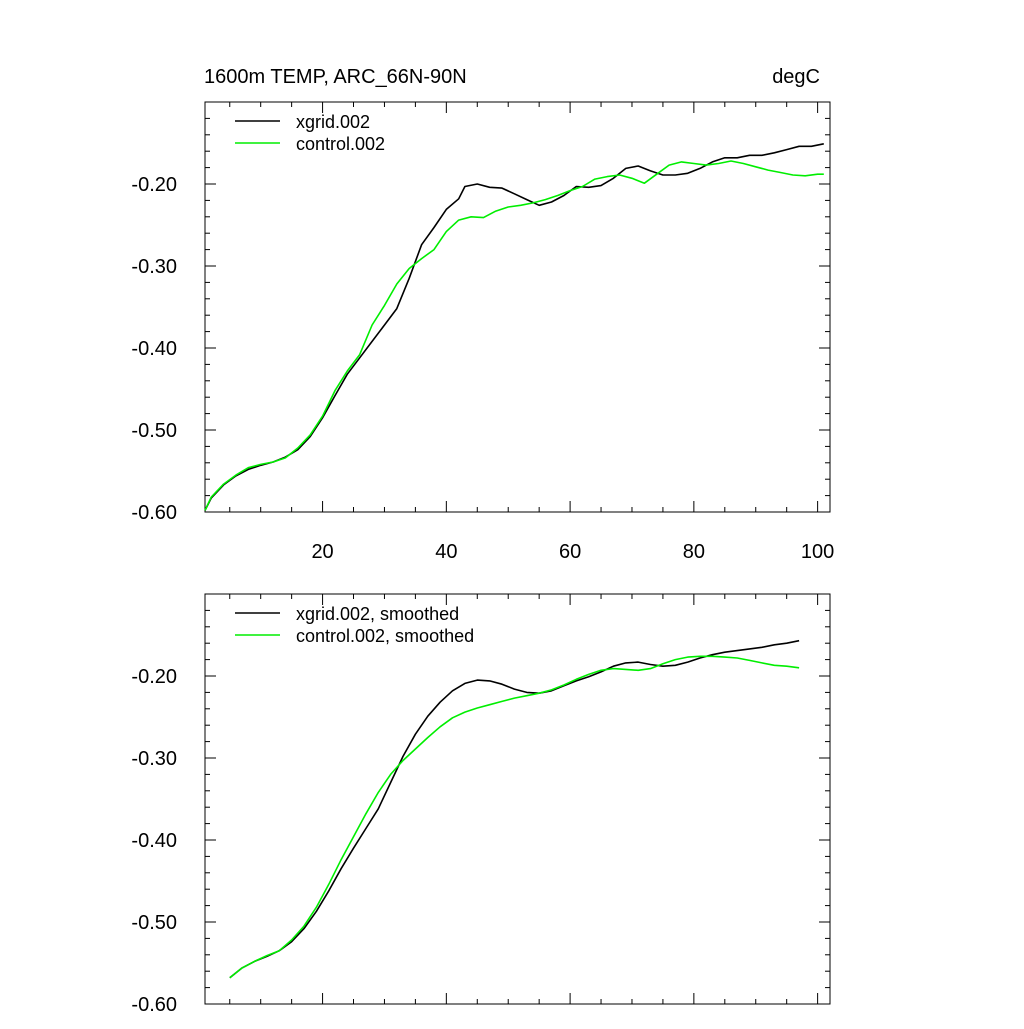 The height and width of the screenshot is (1029, 1024). What do you see at coordinates (817, 552) in the screenshot?
I see `top-x-tick-label: 100` at bounding box center [817, 552].